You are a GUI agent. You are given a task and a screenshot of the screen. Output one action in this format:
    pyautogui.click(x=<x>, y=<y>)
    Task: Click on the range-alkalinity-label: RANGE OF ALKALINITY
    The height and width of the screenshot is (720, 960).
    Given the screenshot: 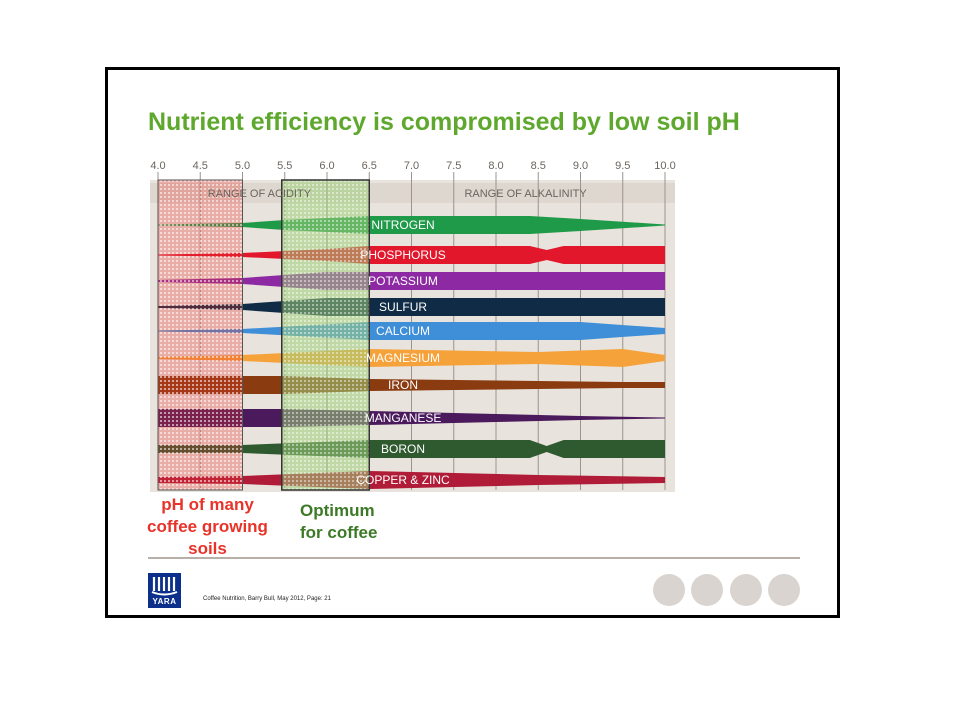 What is the action you would take?
    pyautogui.click(x=525, y=194)
    